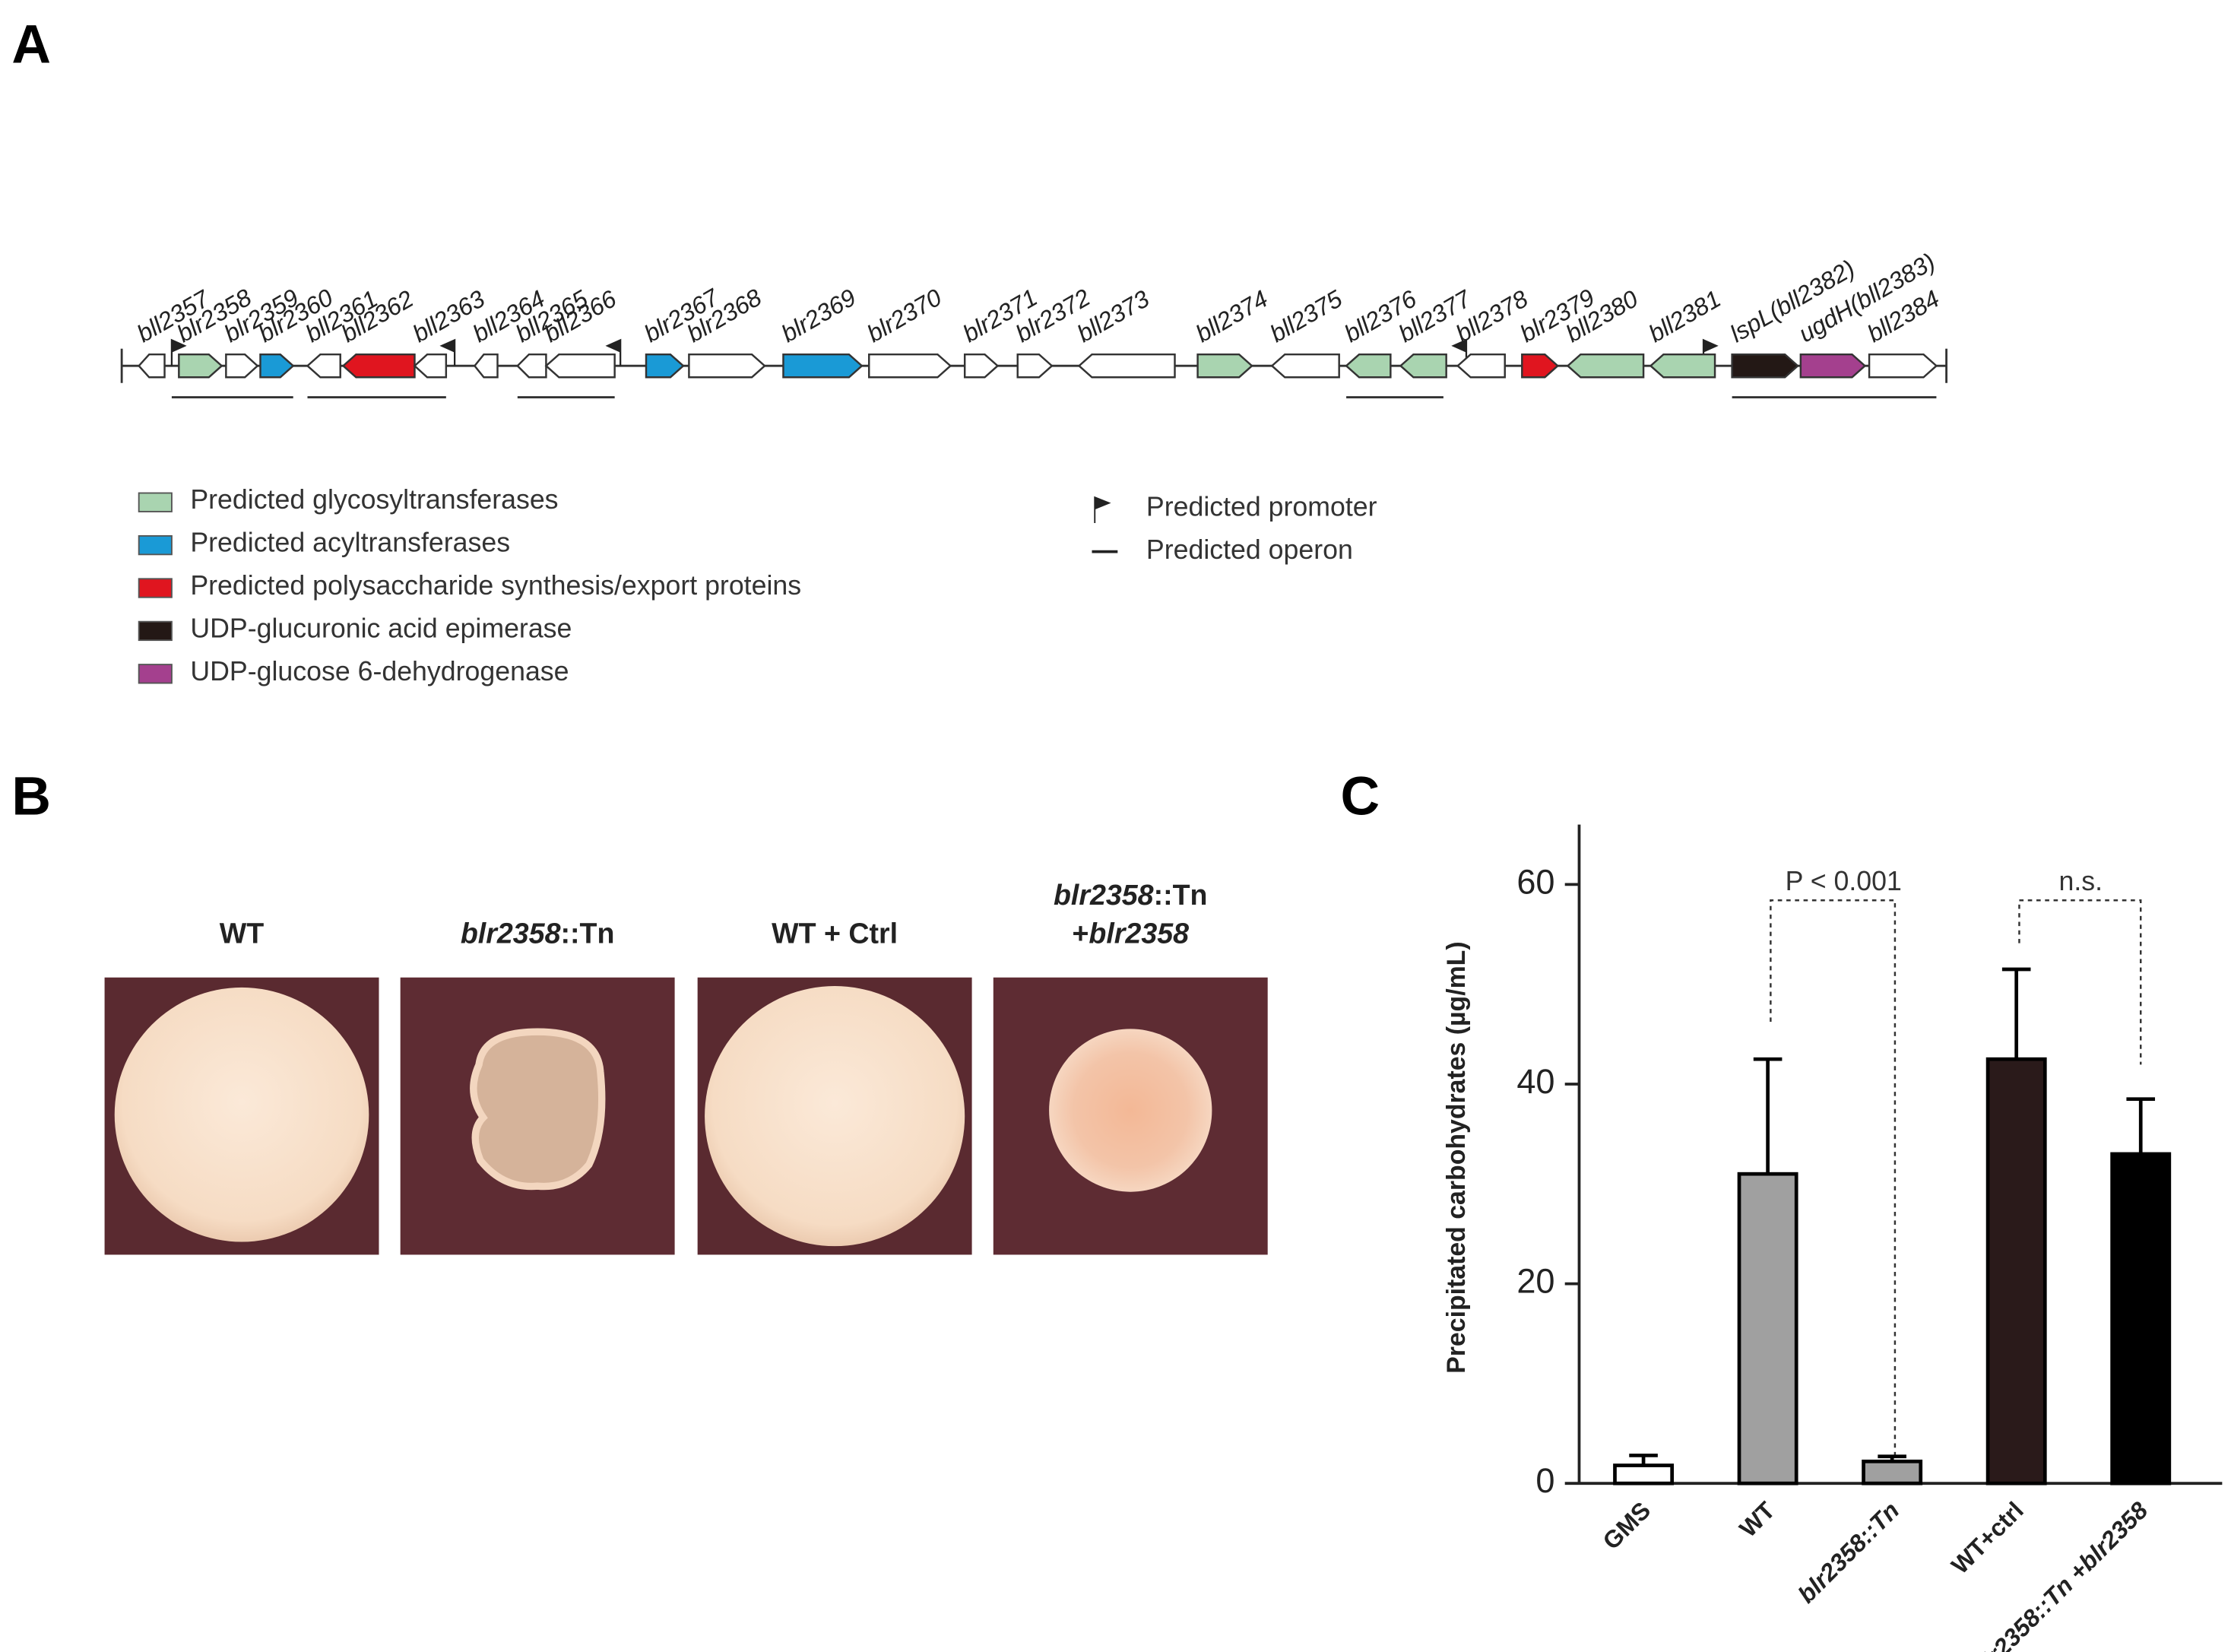  I want to click on legend-label: UDP-glucose 6-dehydrogenase, so click(379, 671).